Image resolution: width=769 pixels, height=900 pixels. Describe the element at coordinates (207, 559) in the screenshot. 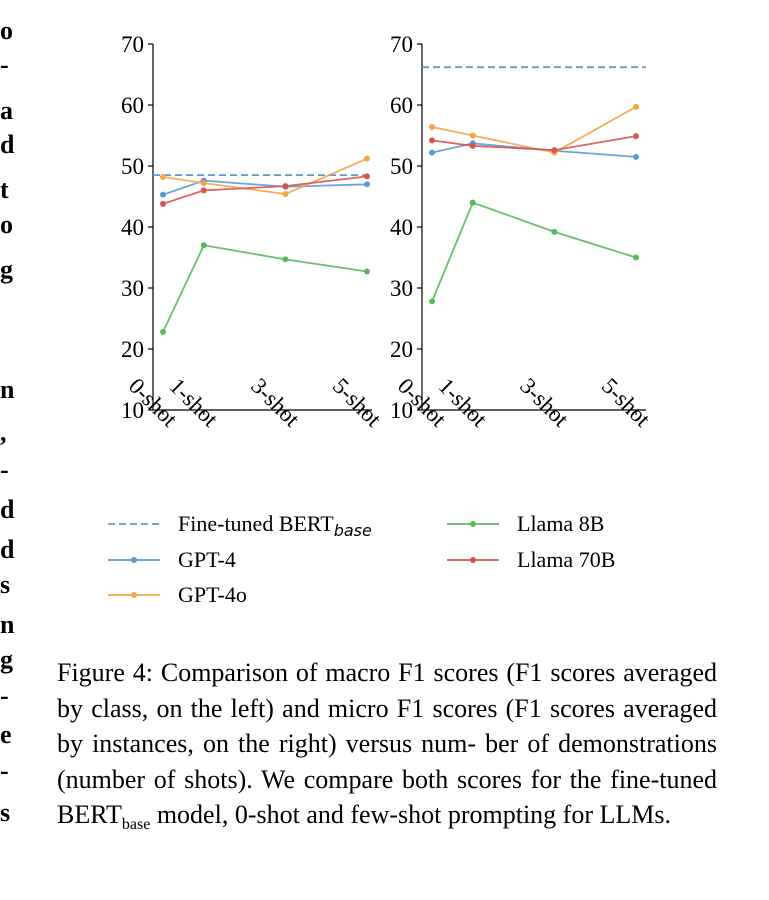

I see `legend-label-gpt-4: GPT-4` at that location.